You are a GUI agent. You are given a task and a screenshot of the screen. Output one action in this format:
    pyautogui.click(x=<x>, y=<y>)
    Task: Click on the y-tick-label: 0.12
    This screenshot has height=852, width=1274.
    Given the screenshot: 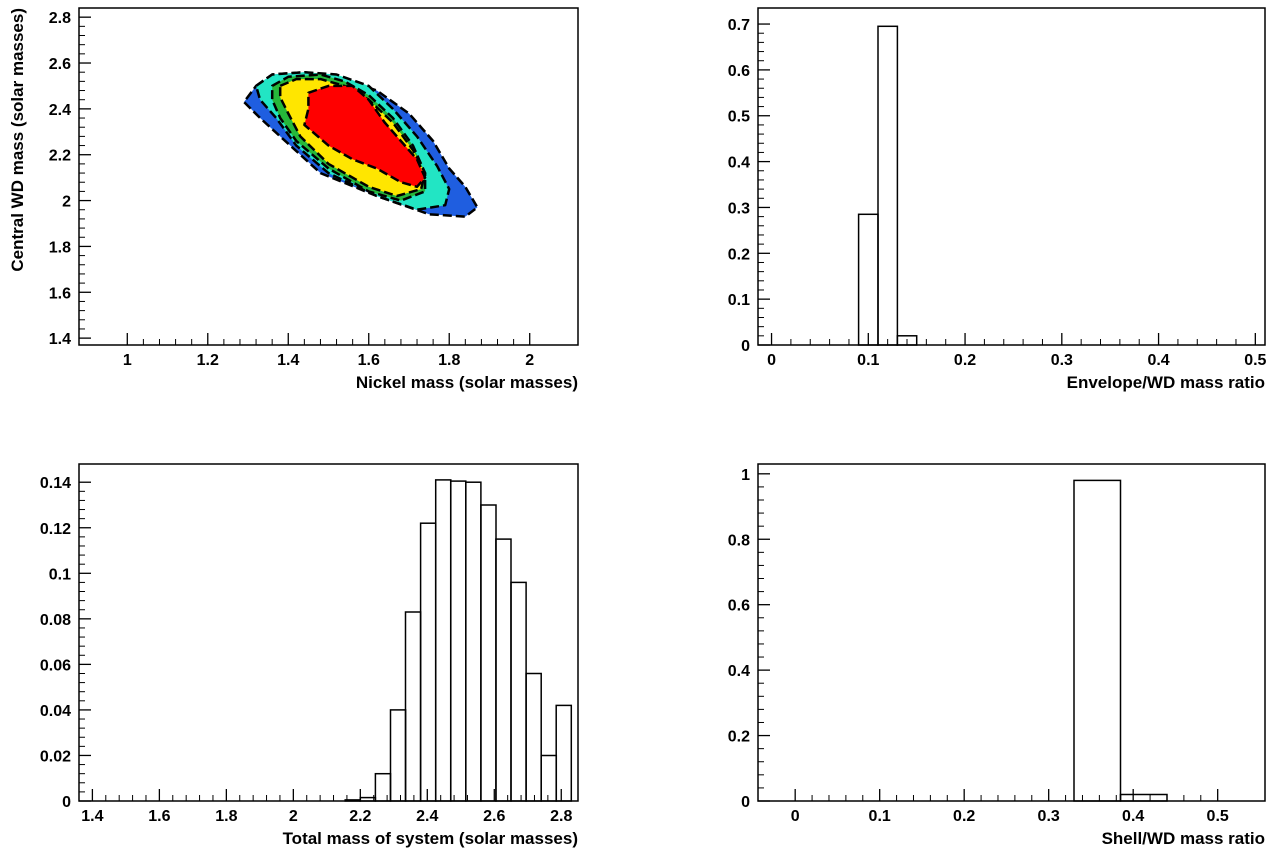 What is the action you would take?
    pyautogui.click(x=55, y=529)
    